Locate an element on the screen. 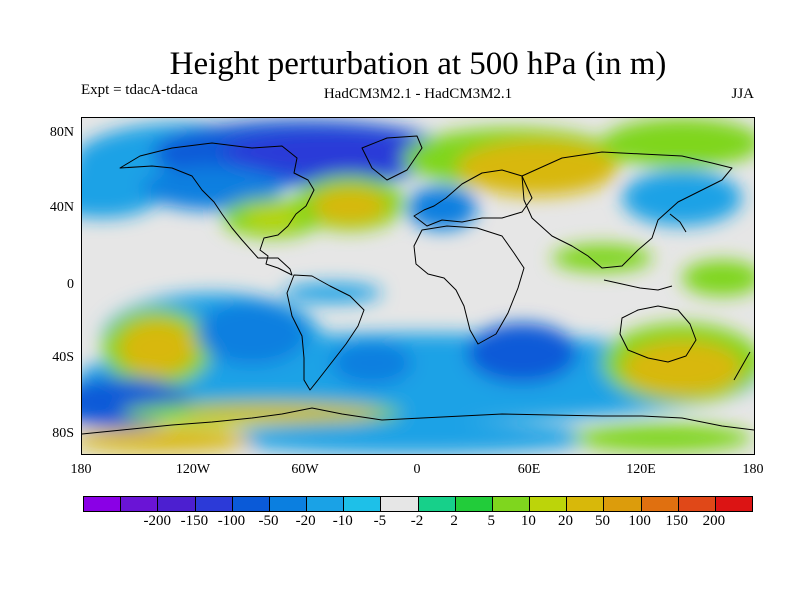 This screenshot has height=600, width=800. model-label: HadCM3M2.1 - HadCM3M2.1 is located at coordinates (418, 94).